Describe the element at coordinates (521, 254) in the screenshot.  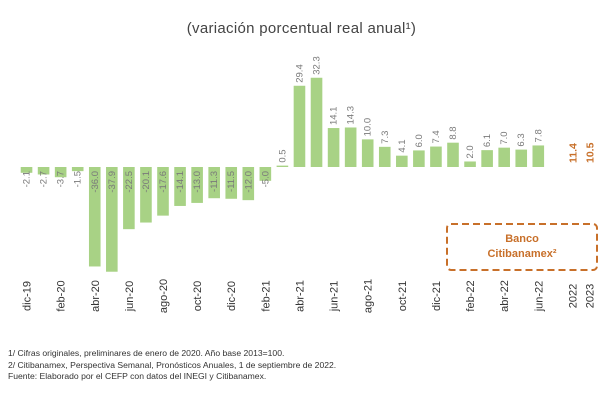
I see `legend-text-1: Citibanamex²` at that location.